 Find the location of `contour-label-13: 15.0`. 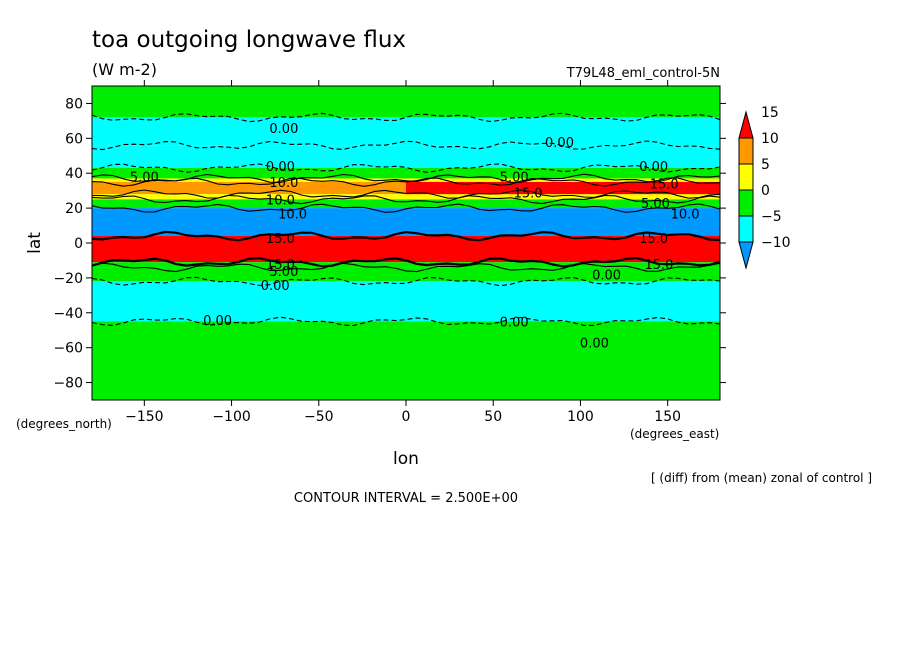

contour-label-13: 15.0 is located at coordinates (280, 239).